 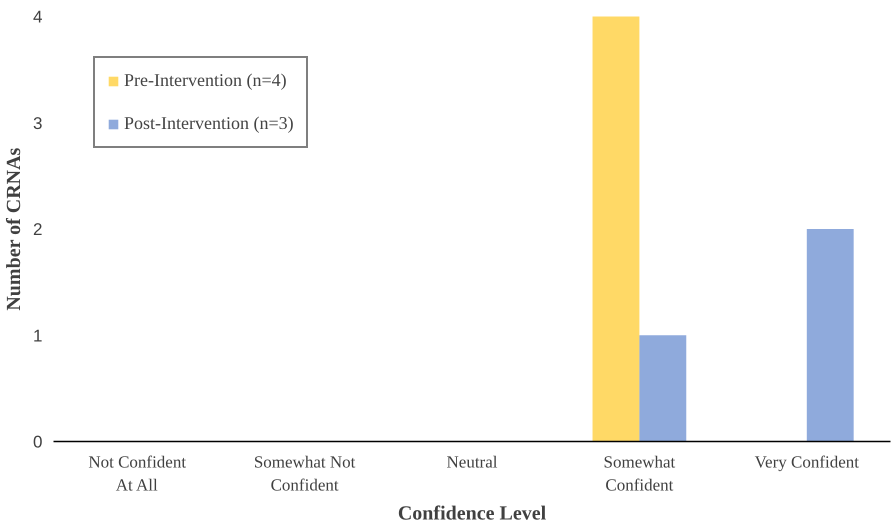 What do you see at coordinates (38, 442) in the screenshot?
I see `y-tick-label: 0` at bounding box center [38, 442].